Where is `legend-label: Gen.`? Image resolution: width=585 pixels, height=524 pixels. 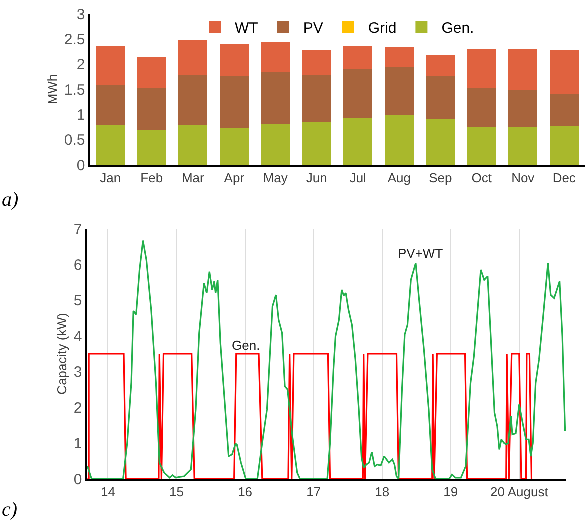 legend-label: Gen. is located at coordinates (458, 29).